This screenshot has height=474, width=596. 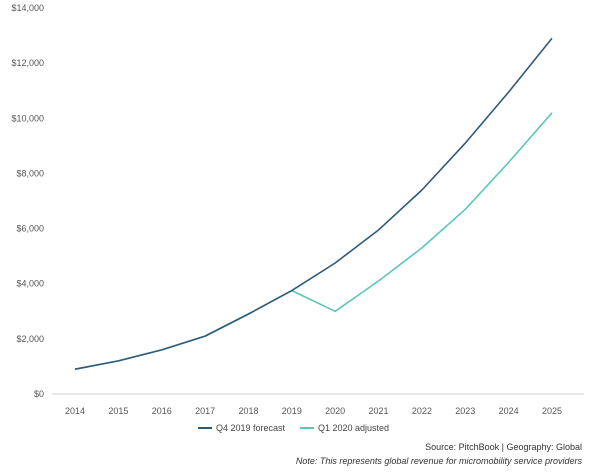 I want to click on x-tick-label: 2023, so click(x=465, y=411).